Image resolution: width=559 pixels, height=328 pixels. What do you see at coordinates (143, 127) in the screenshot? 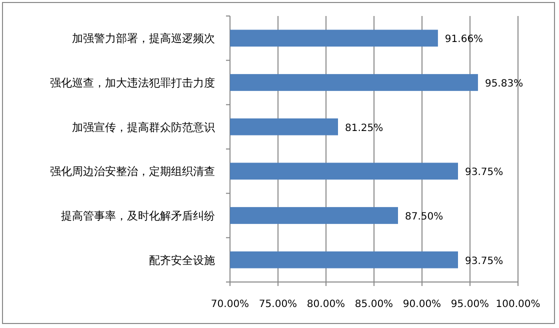
I see `y-tick-label: 加强宣传，提高群众防范意识` at bounding box center [143, 127].